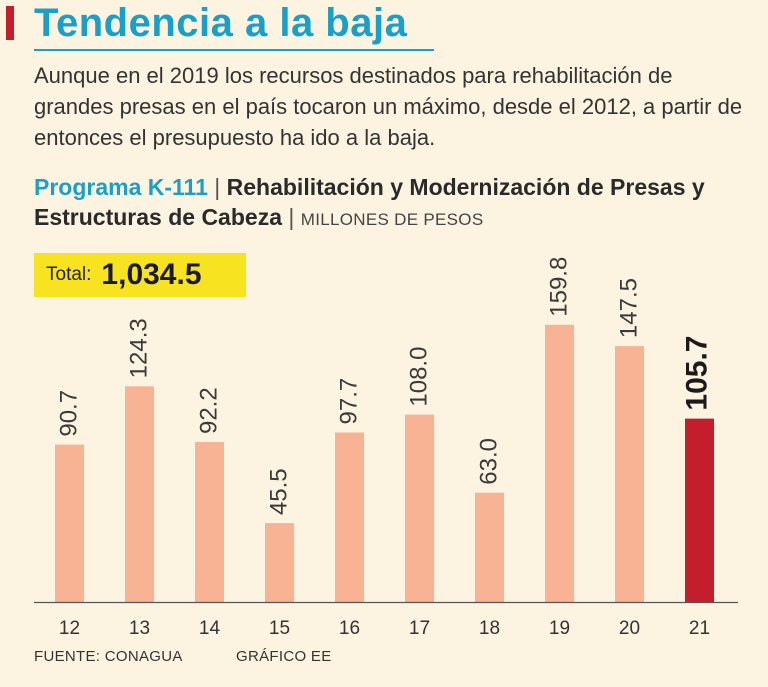  What do you see at coordinates (279, 628) in the screenshot?
I see `x-tick-label-15: 15` at bounding box center [279, 628].